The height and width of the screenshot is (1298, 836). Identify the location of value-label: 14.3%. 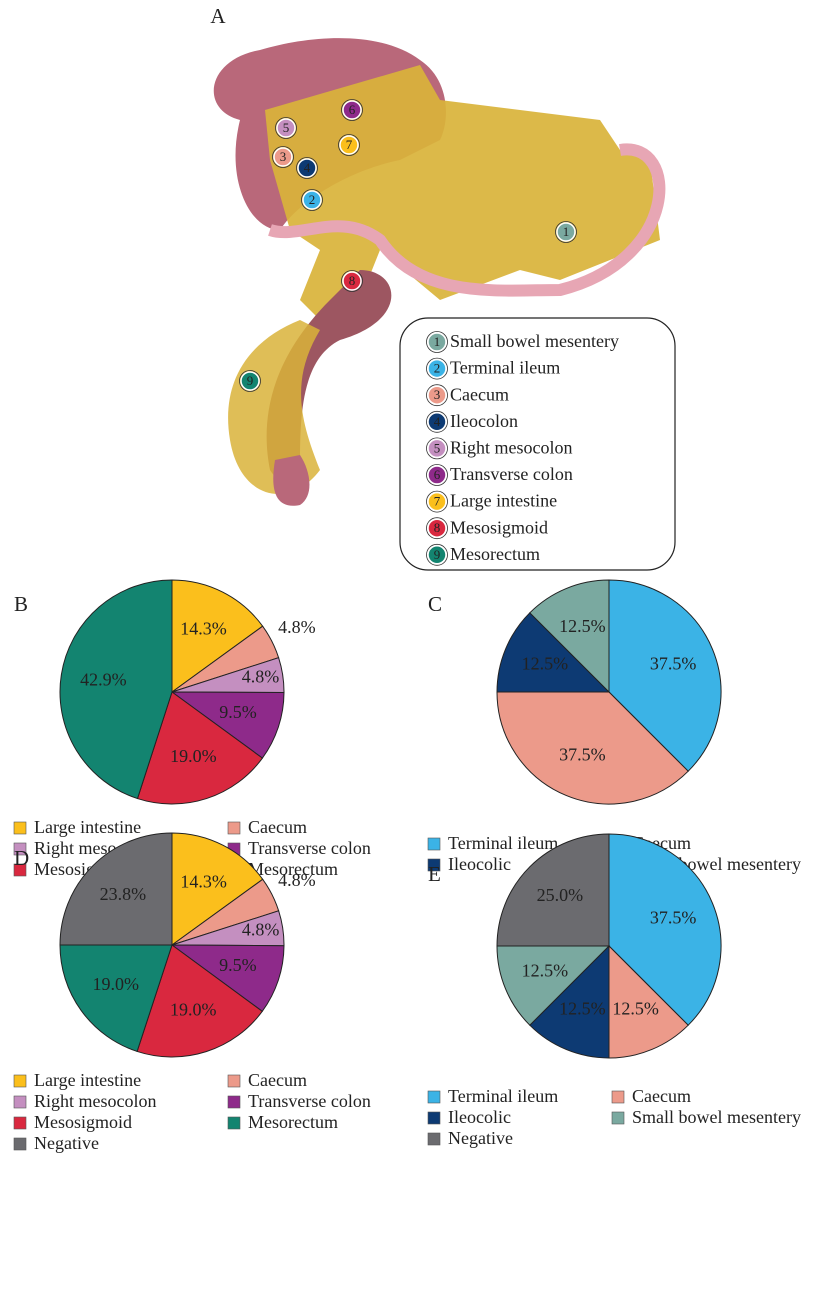
(203, 628).